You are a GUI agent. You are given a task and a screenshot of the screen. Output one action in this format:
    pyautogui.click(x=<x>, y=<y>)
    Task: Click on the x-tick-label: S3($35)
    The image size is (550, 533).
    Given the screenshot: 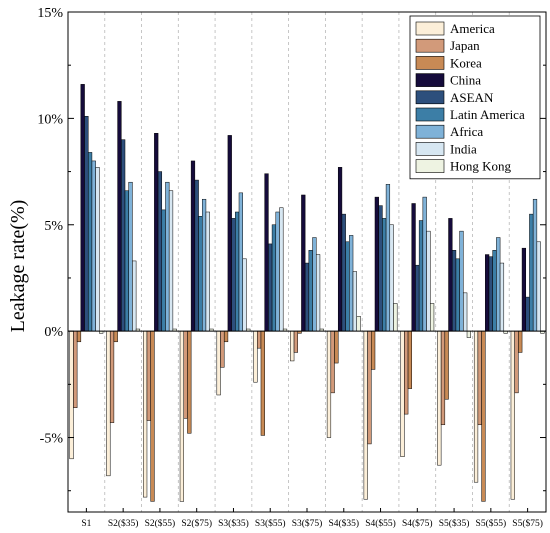 What is the action you would take?
    pyautogui.click(x=233, y=523)
    